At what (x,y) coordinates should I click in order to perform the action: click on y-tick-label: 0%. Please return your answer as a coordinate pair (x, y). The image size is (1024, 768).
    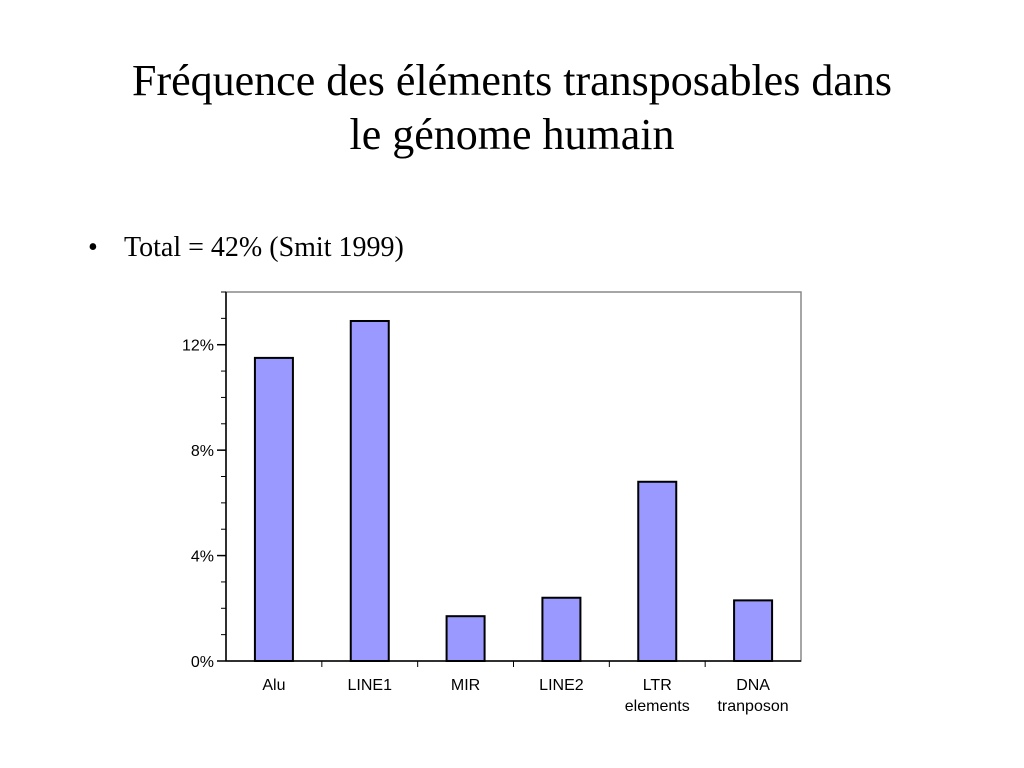
    Looking at the image, I should click on (202, 662).